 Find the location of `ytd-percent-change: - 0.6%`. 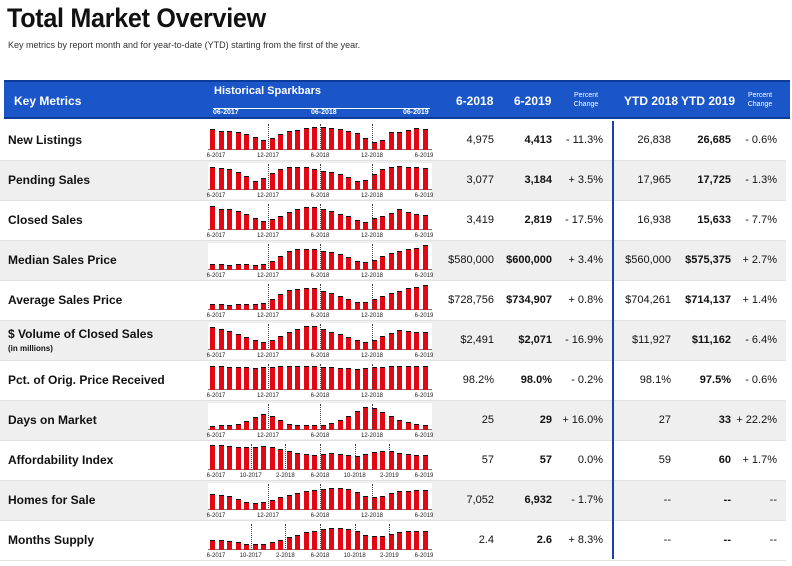

ytd-percent-change: - 0.6% is located at coordinates (761, 380).